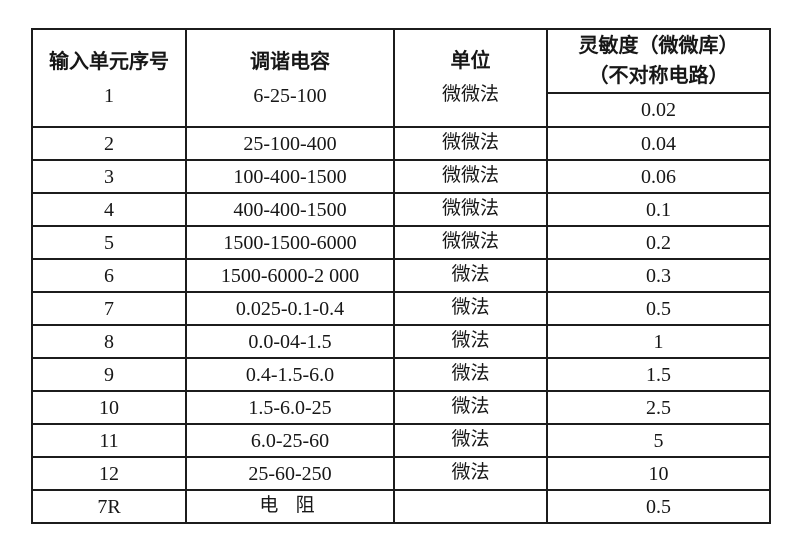 Image resolution: width=800 pixels, height=545 pixels. Describe the element at coordinates (109, 209) in the screenshot. I see `cell-serial: 4` at that location.